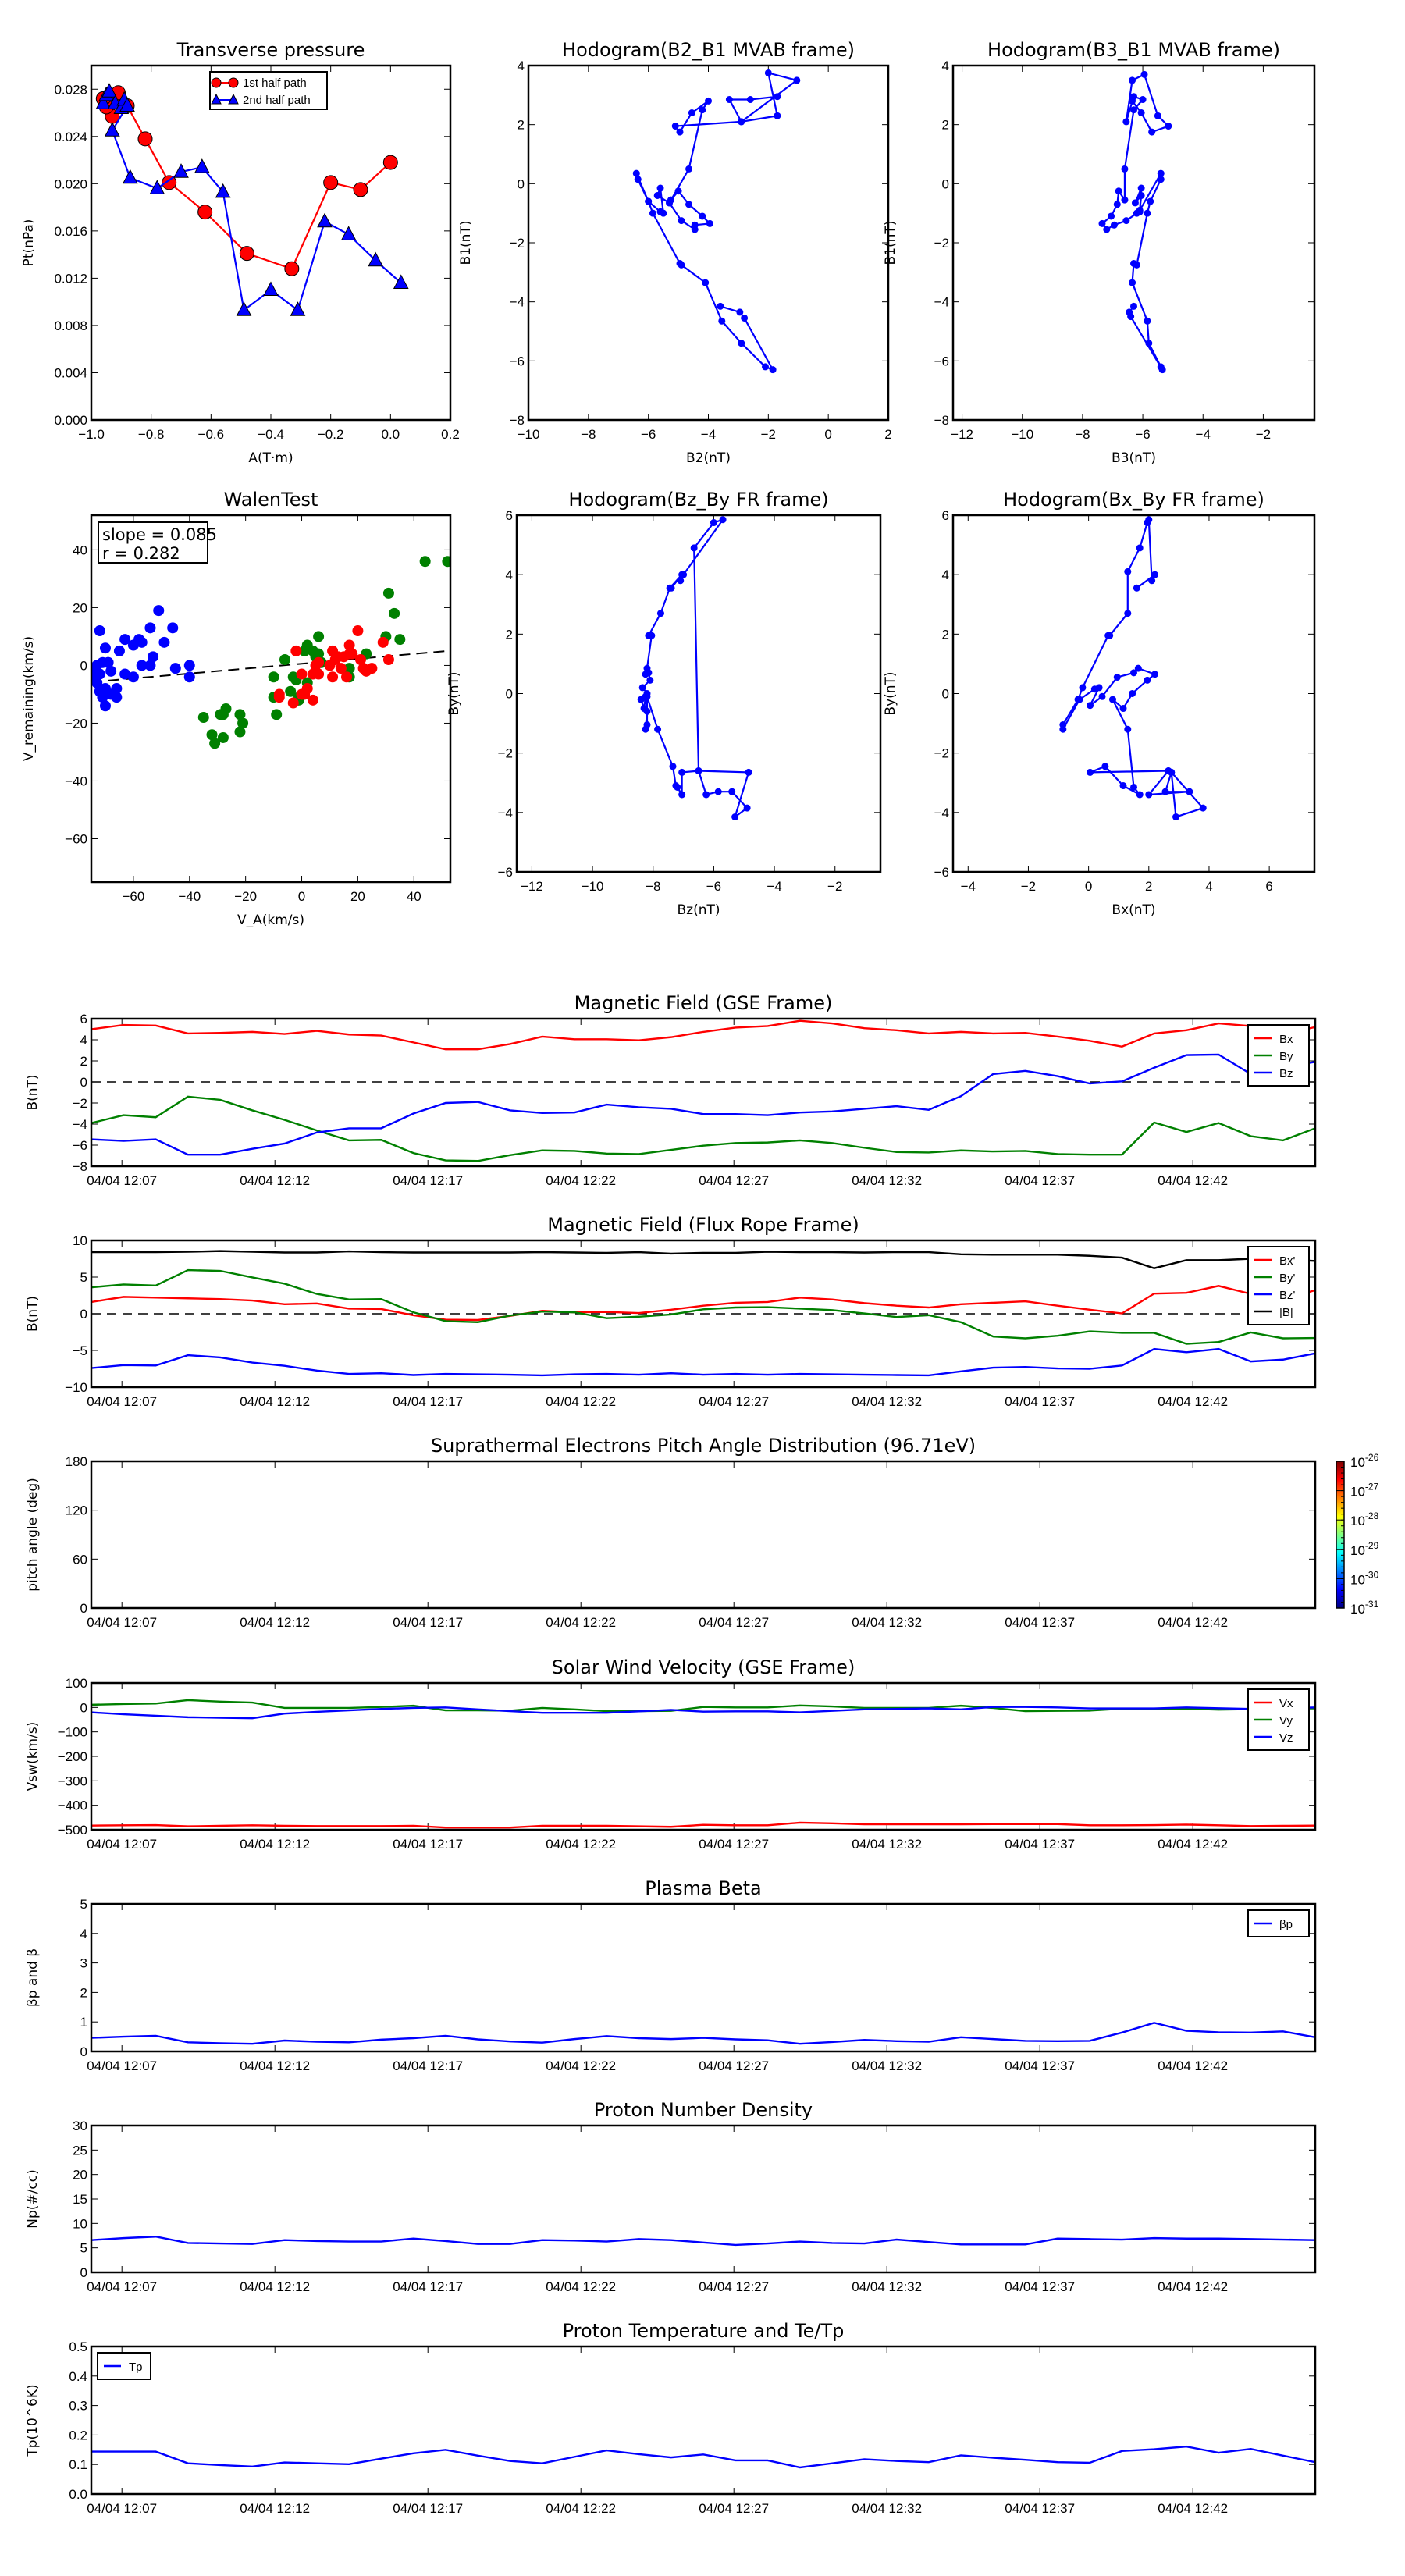 The width and height of the screenshot is (1405, 2576). Describe the element at coordinates (136, 2367) in the screenshot. I see `legend-label: Tp` at that location.